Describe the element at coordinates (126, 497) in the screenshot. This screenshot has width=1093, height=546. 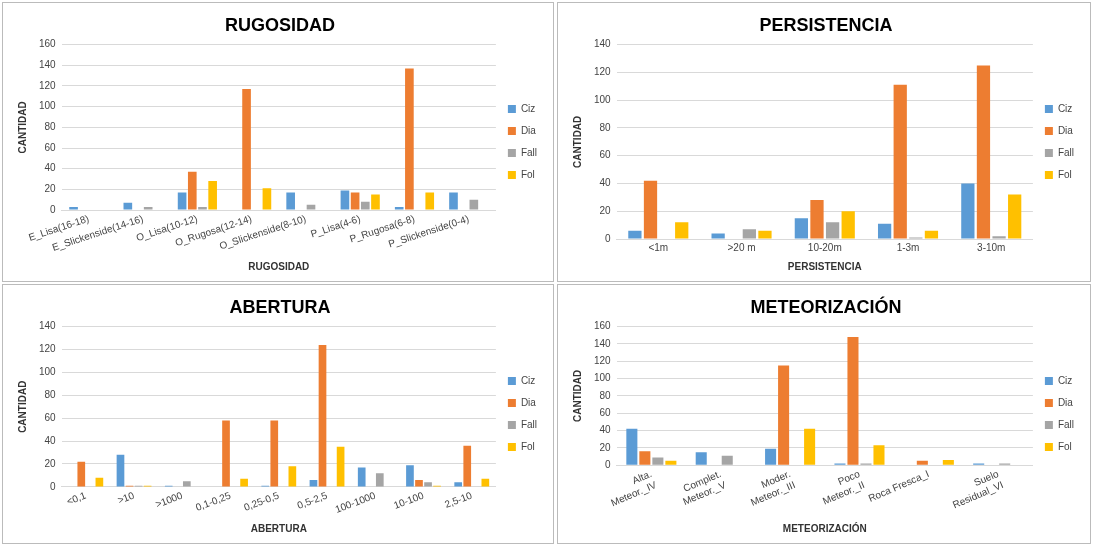
I see `x-tick-label: >10` at that location.